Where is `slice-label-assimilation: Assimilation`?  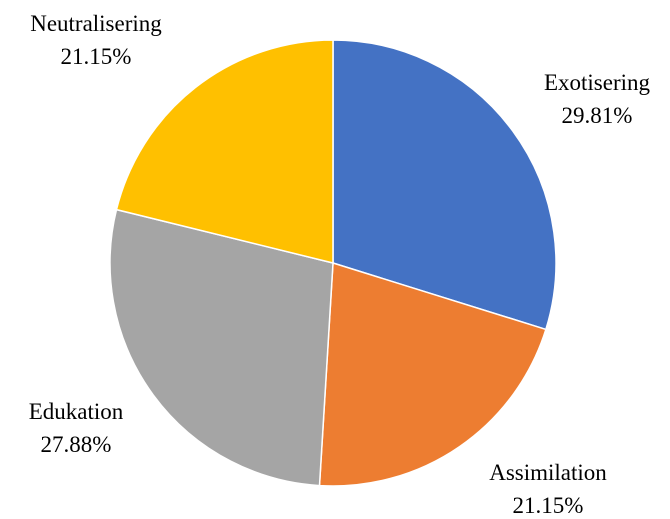 slice-label-assimilation: Assimilation is located at coordinates (548, 472).